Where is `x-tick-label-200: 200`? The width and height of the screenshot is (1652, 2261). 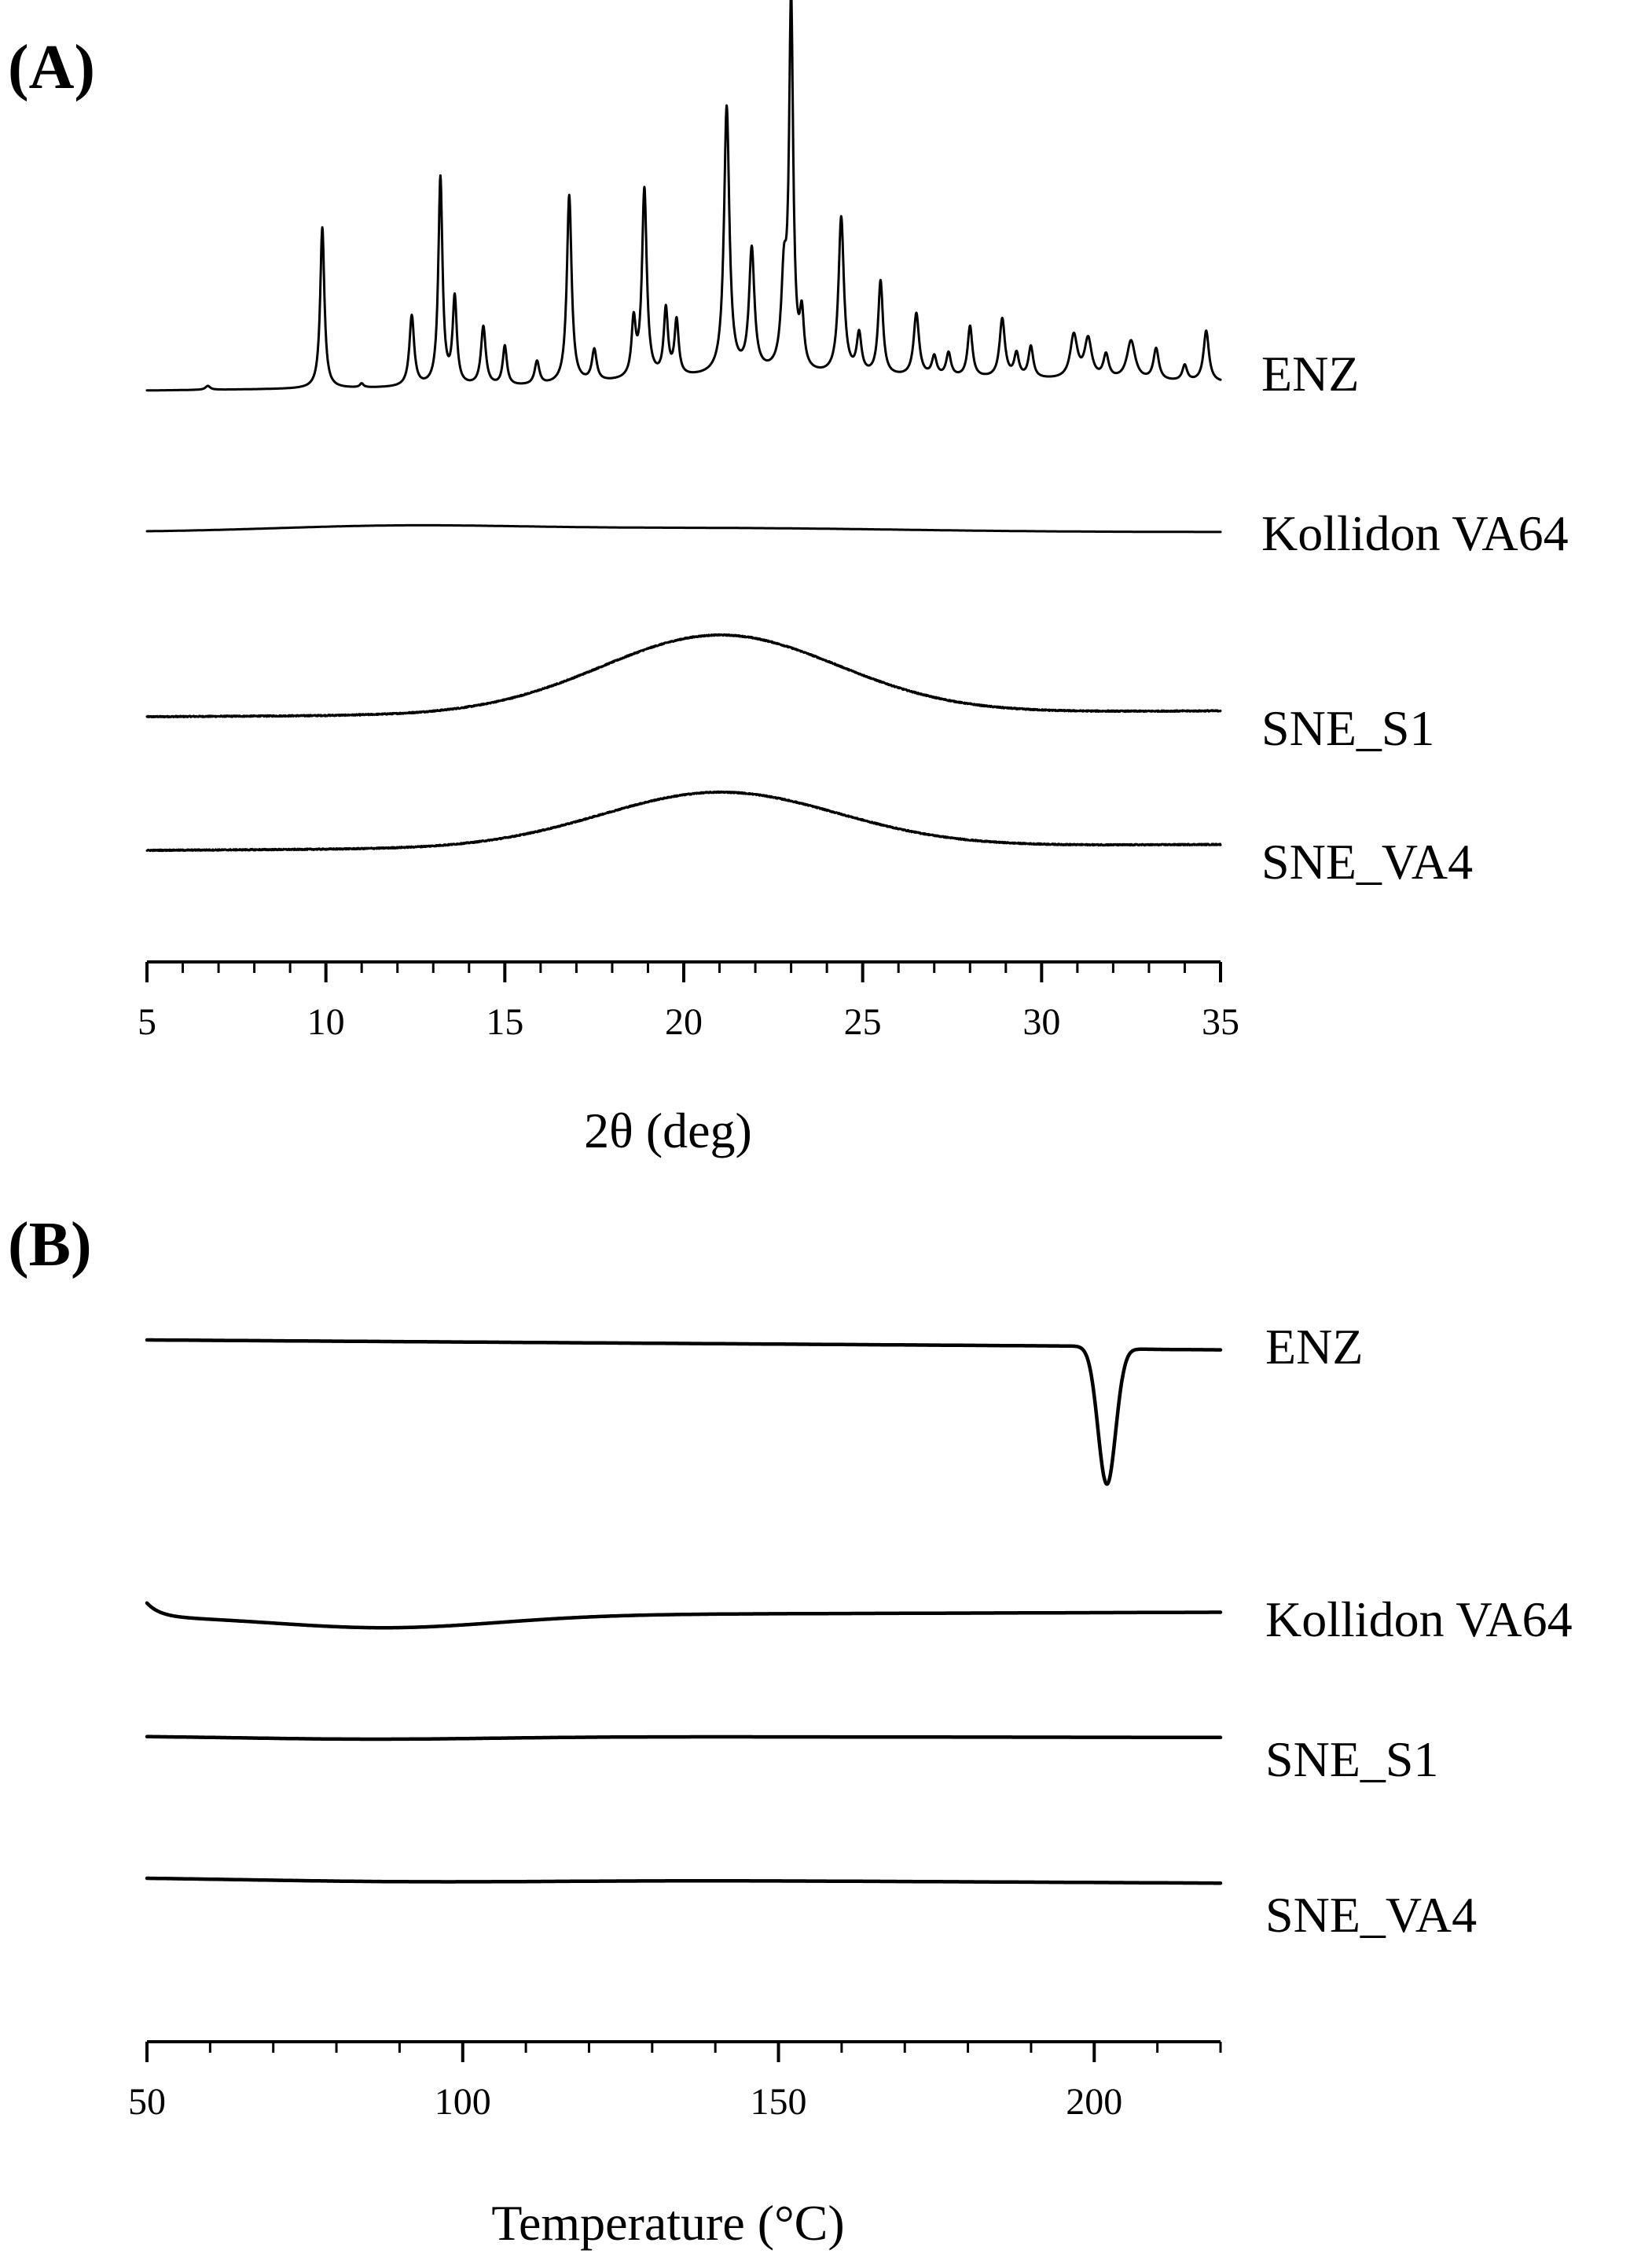 x-tick-label-200: 200 is located at coordinates (1094, 2102).